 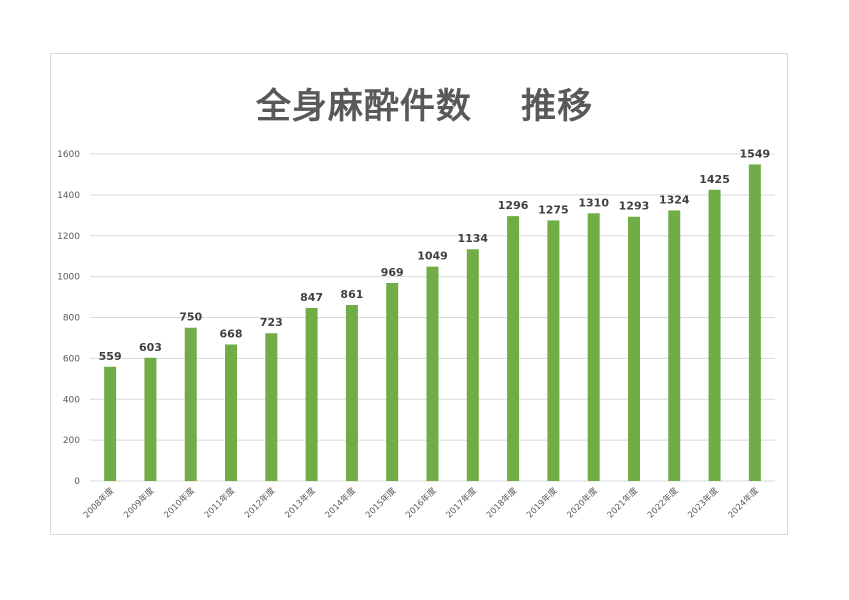 What do you see at coordinates (380, 502) in the screenshot?
I see `x-tick-label: 2015年度` at bounding box center [380, 502].